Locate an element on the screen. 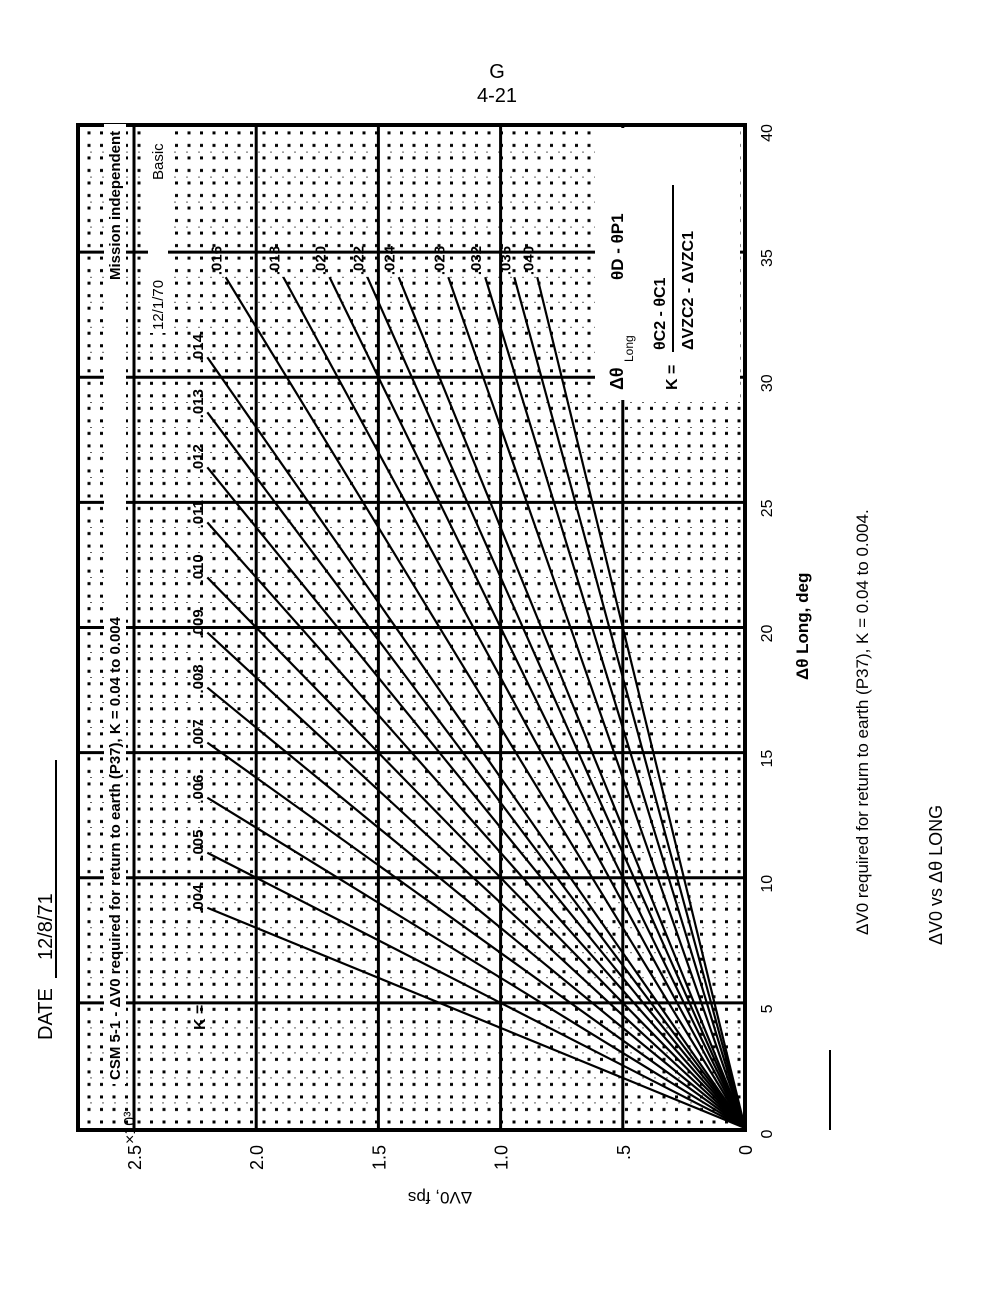 The width and height of the screenshot is (1000, 1300). y-tick-label: 1.5 is located at coordinates (379, 1157).